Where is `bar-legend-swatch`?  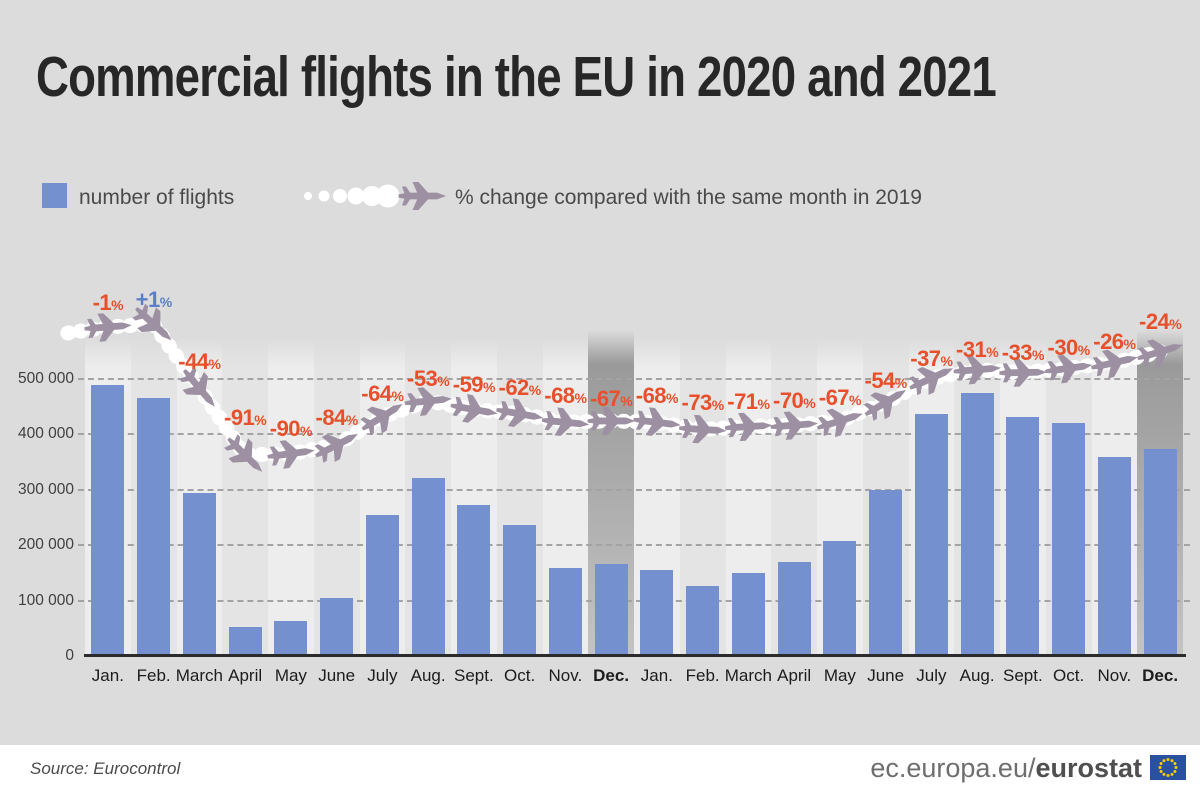
bar-legend-swatch is located at coordinates (54, 195).